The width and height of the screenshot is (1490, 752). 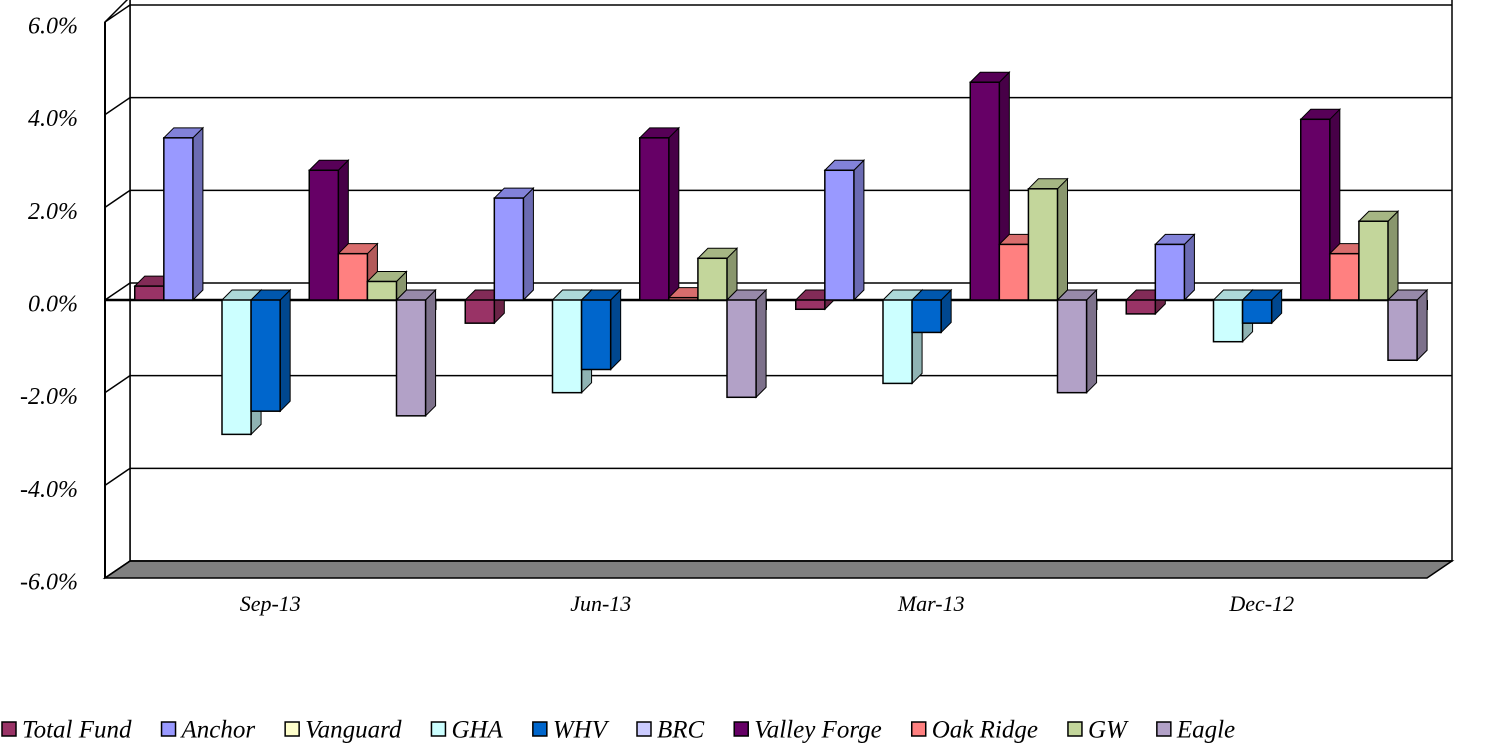 I want to click on side-wall, so click(x=117, y=290).